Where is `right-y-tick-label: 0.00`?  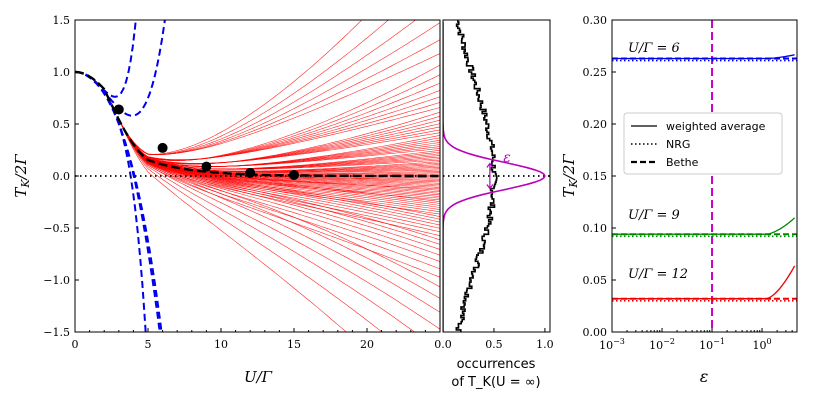
right-y-tick-label: 0.00 is located at coordinates (595, 332).